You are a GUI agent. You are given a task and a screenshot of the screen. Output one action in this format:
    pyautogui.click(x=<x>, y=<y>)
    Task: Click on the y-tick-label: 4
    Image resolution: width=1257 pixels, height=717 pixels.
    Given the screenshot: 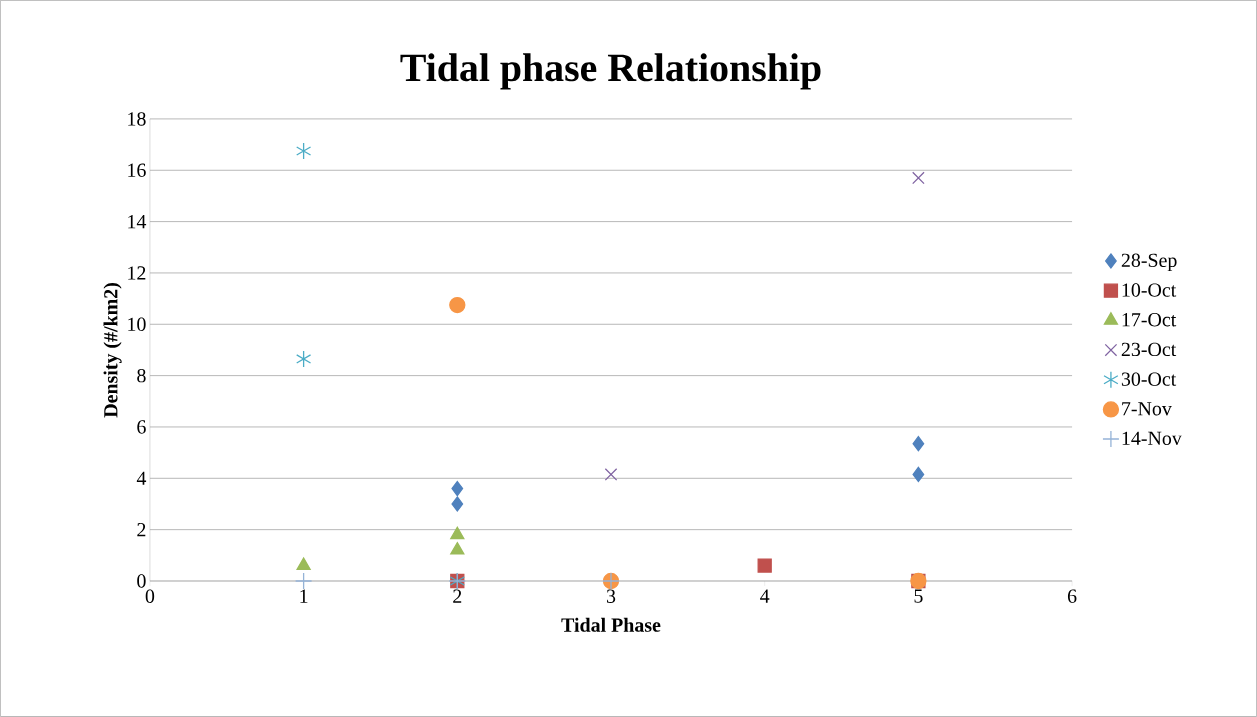 What is the action you would take?
    pyautogui.click(x=141, y=478)
    